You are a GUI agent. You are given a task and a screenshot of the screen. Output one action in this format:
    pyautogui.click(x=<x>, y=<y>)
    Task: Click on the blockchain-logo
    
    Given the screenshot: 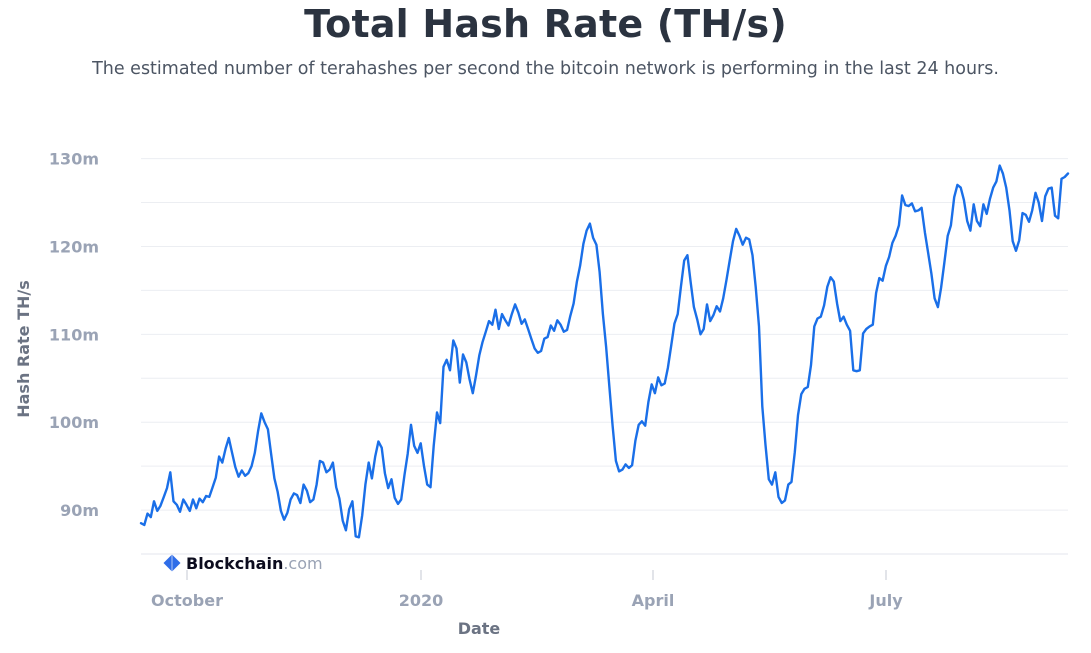 What is the action you would take?
    pyautogui.click(x=172, y=563)
    